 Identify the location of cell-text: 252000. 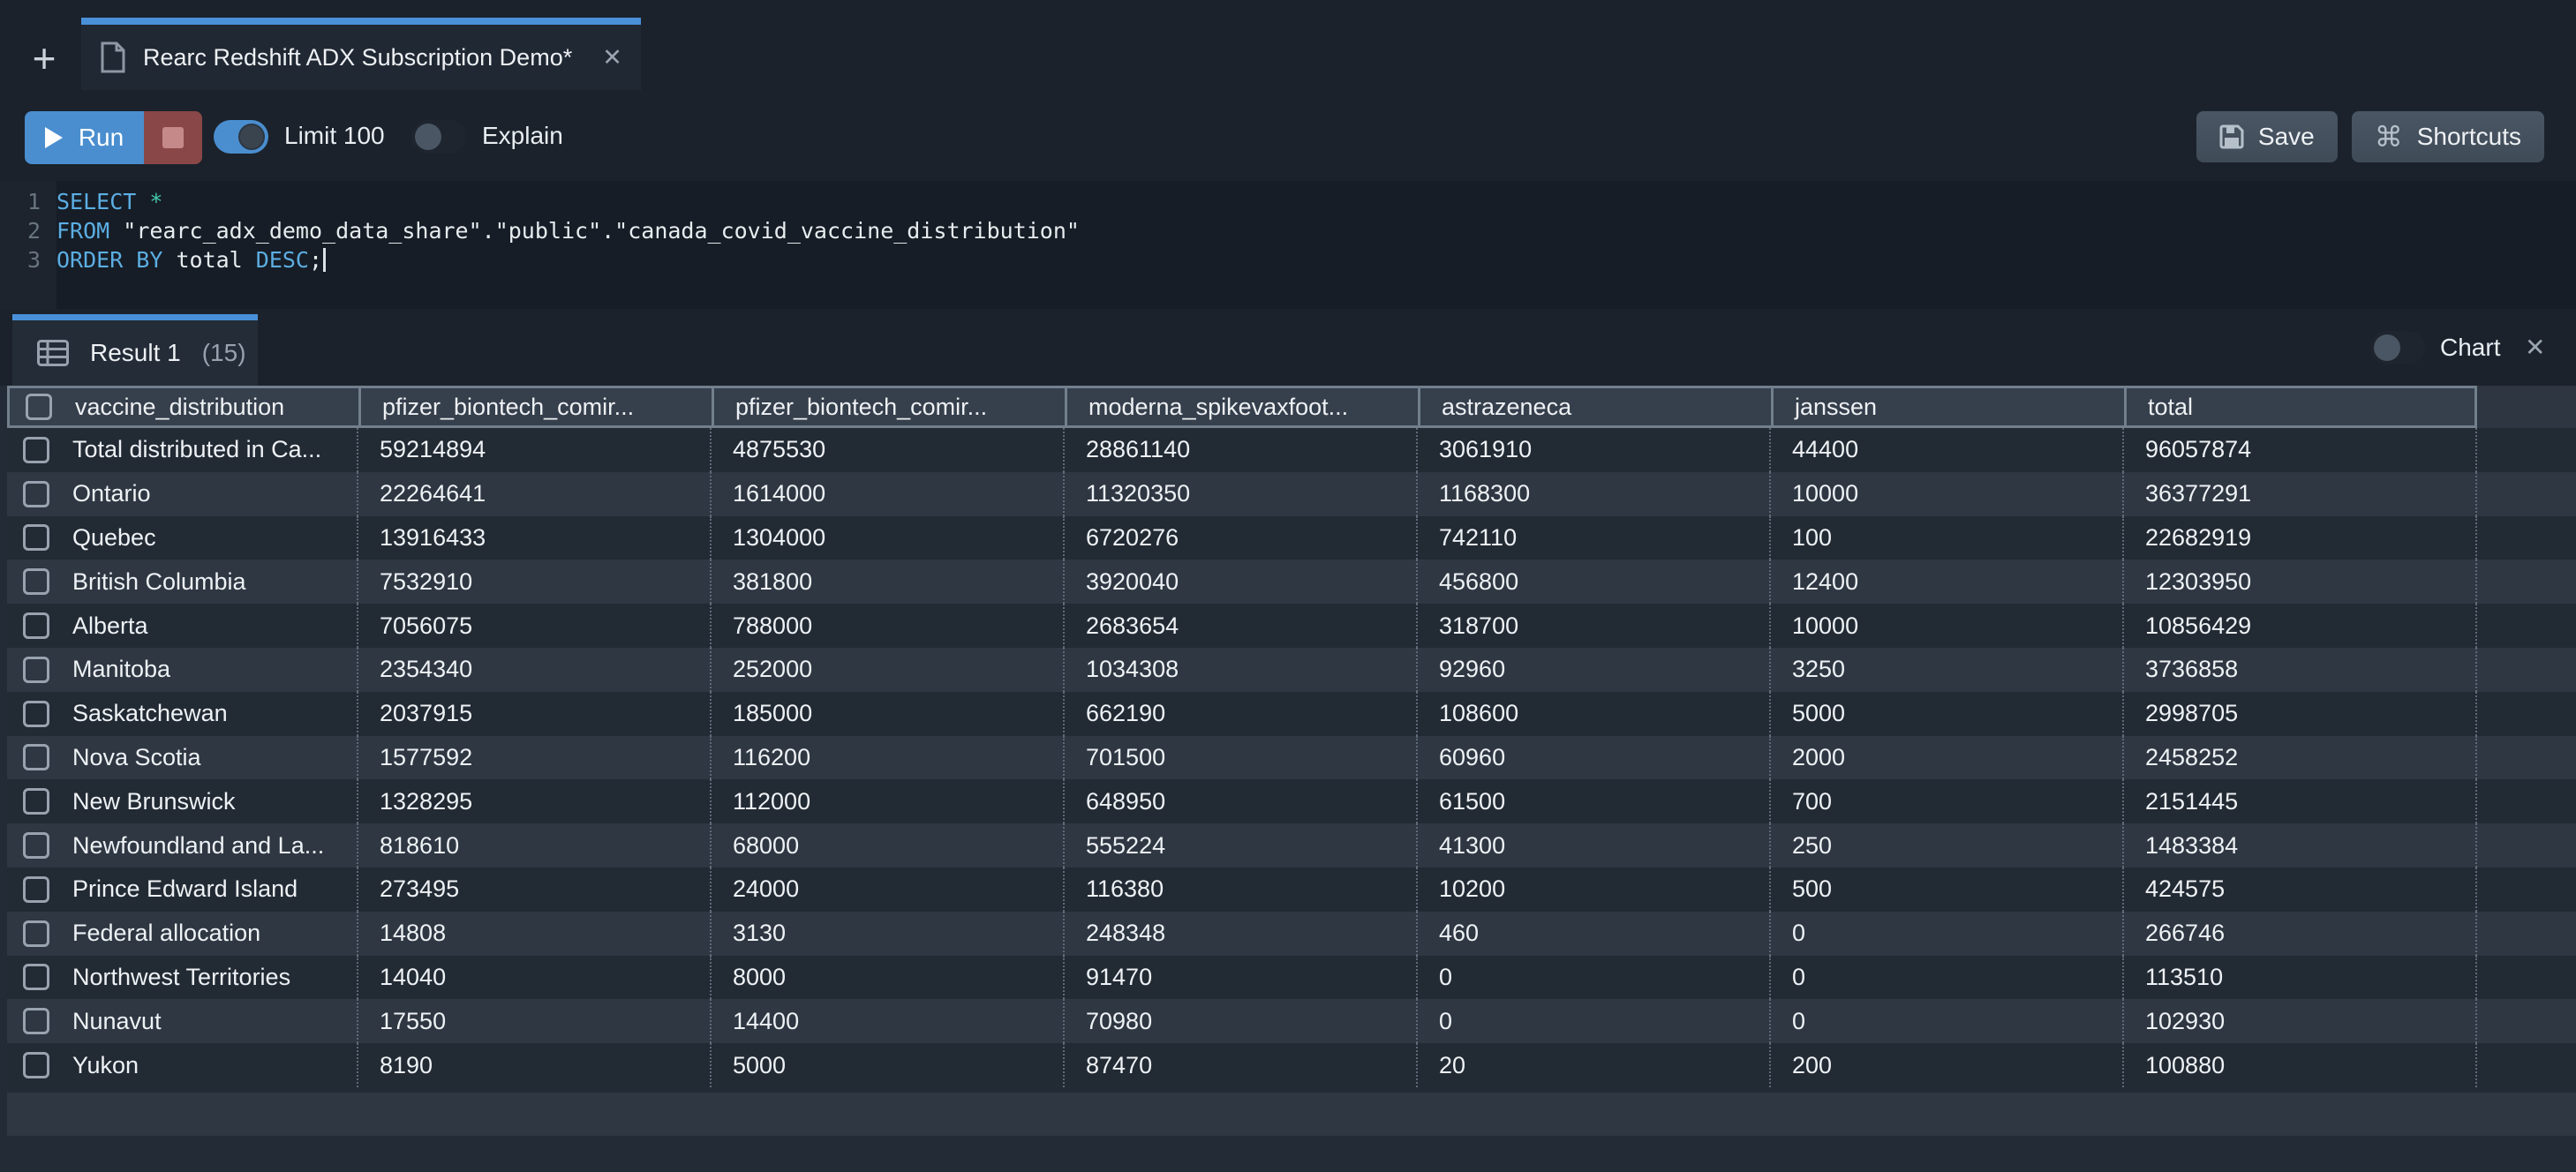
(773, 669).